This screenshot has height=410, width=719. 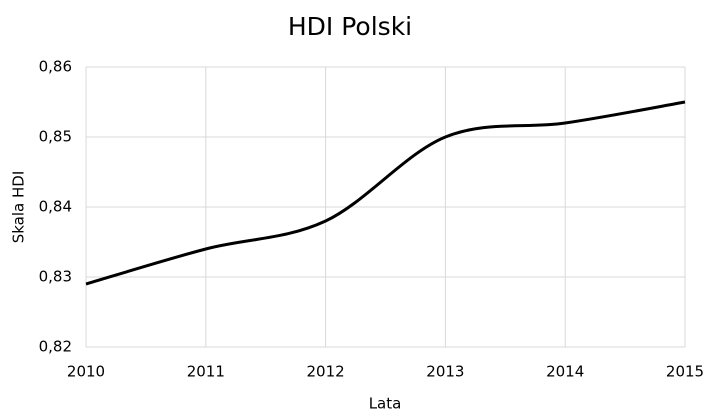 I want to click on y-tick-label: 0,85, so click(x=55, y=137).